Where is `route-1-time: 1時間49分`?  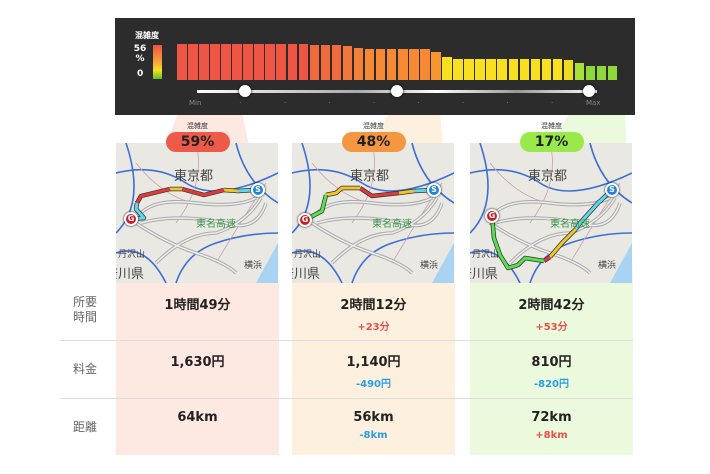 route-1-time: 1時間49分 is located at coordinates (197, 303).